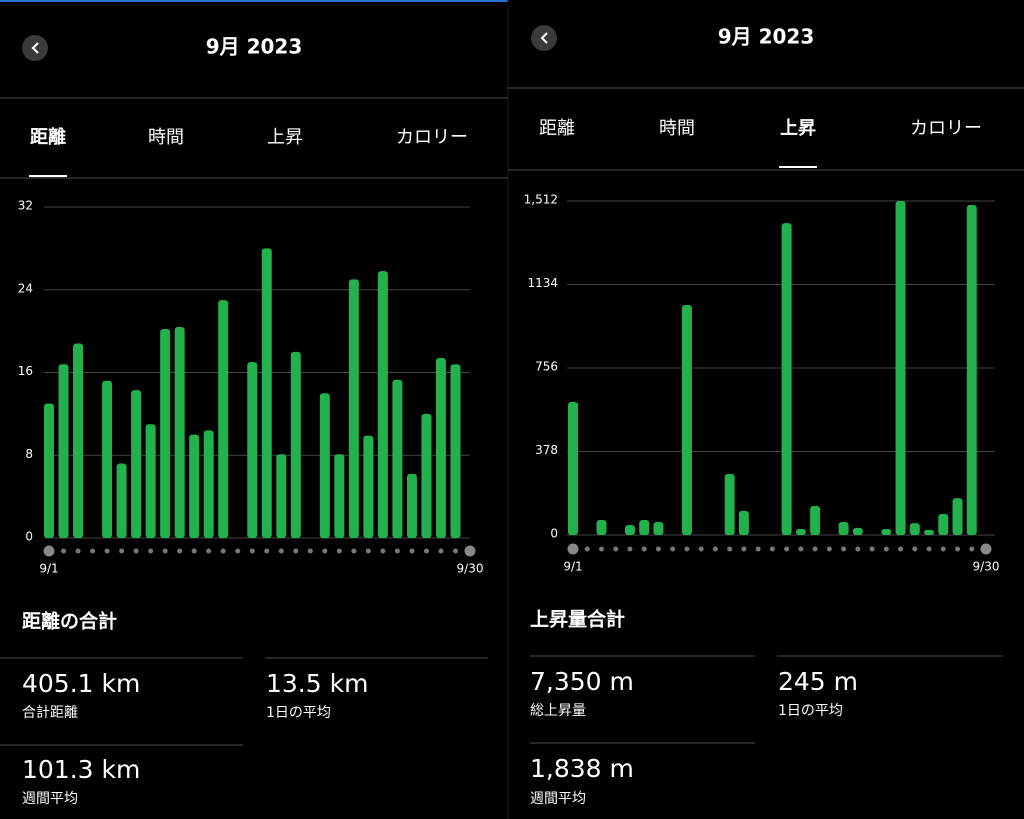 This screenshot has height=819, width=1024. What do you see at coordinates (50, 712) in the screenshot?
I see `stat-label: 合計距離` at bounding box center [50, 712].